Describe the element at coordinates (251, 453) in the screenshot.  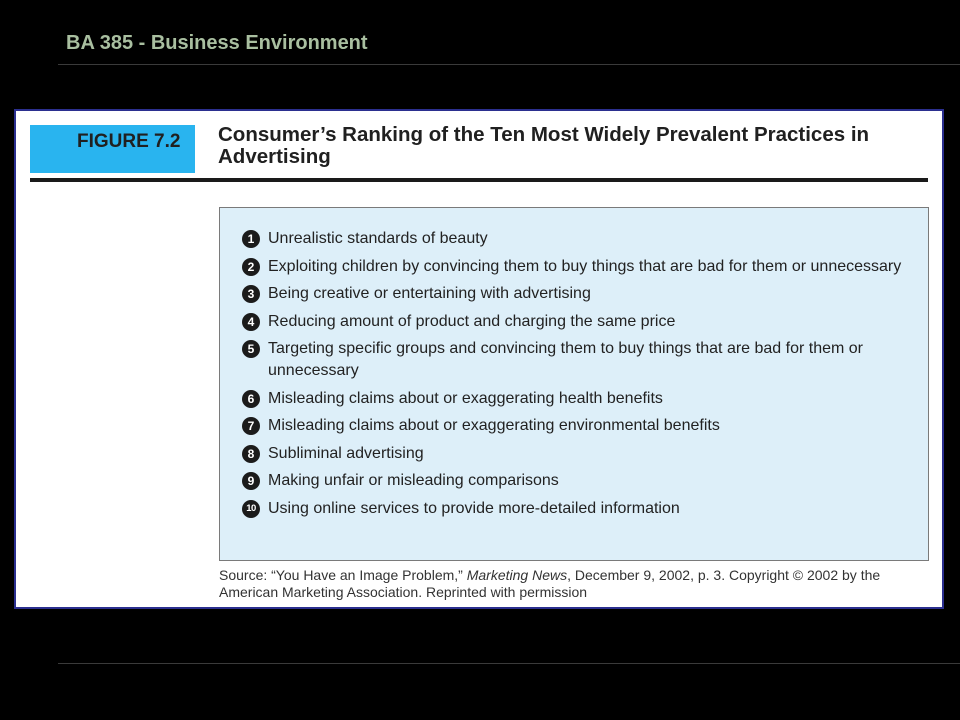
I see `rank-badge: 8` at that location.